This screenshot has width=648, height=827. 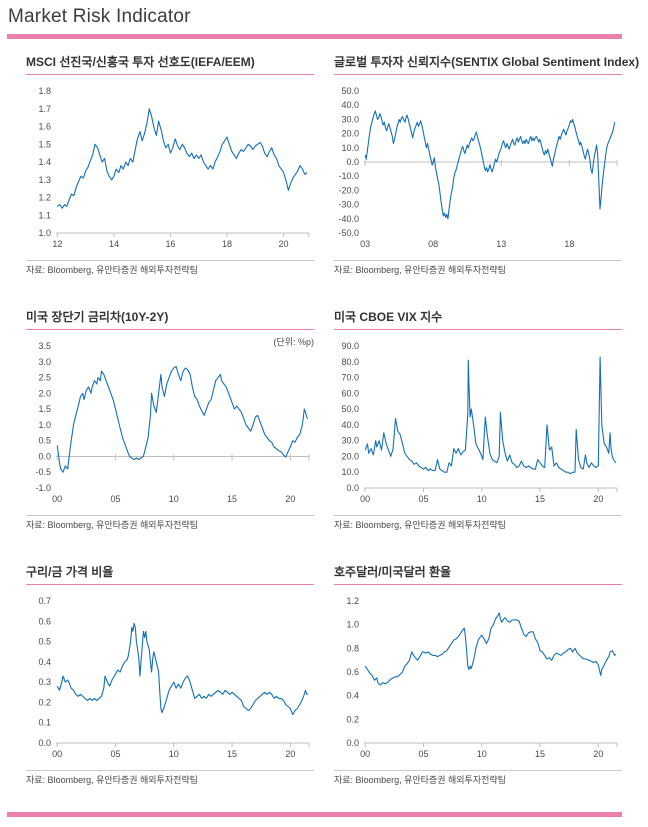 I want to click on svg-text: 70.0, so click(x=350, y=378).